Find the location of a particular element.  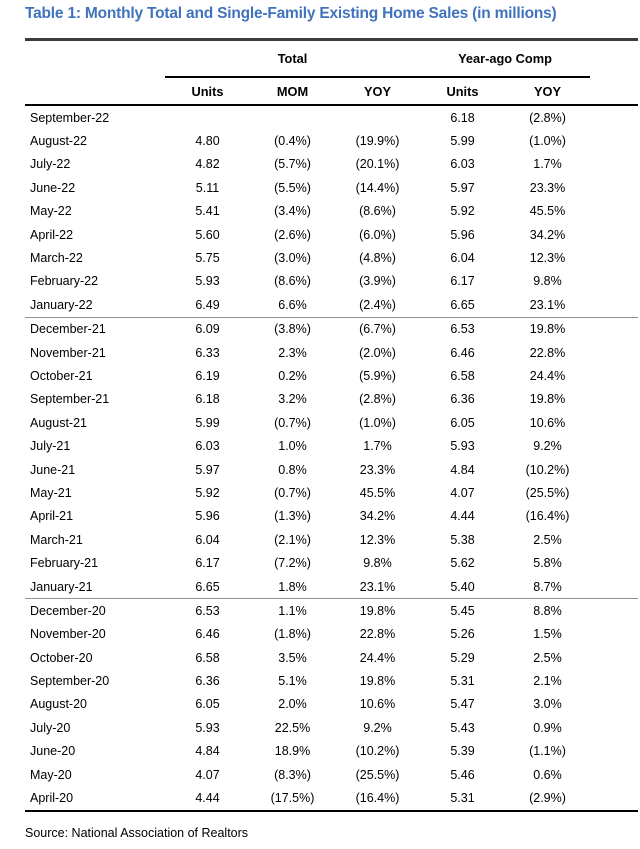

row-total-mom: 22.5% is located at coordinates (292, 727).